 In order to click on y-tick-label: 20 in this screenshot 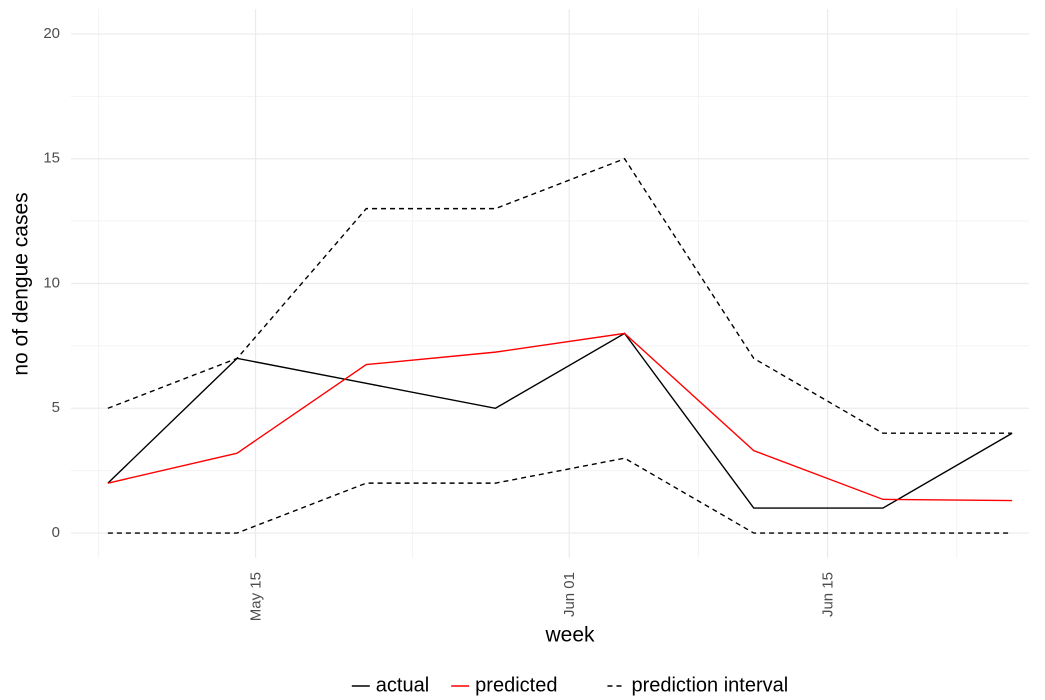, I will do `click(51, 33)`.